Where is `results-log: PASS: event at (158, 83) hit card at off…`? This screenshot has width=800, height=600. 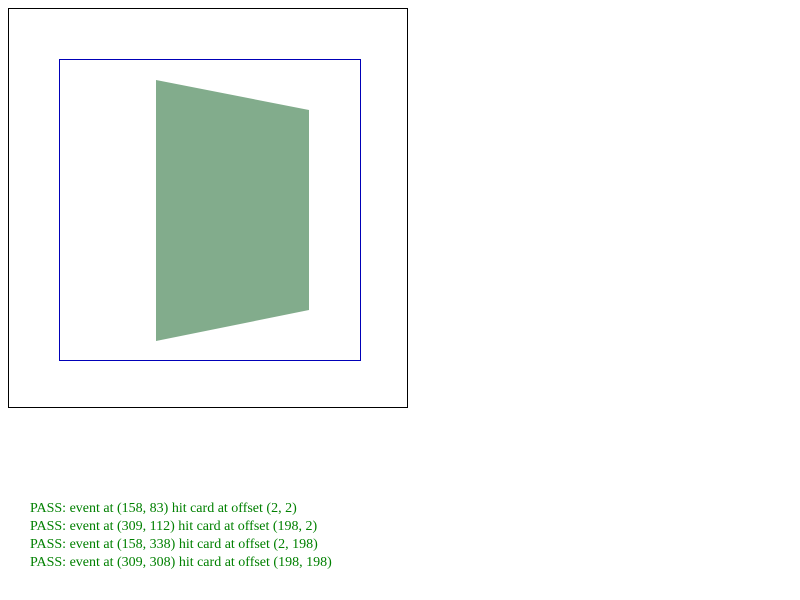 results-log: PASS: event at (158, 83) hit card at off… is located at coordinates (181, 536).